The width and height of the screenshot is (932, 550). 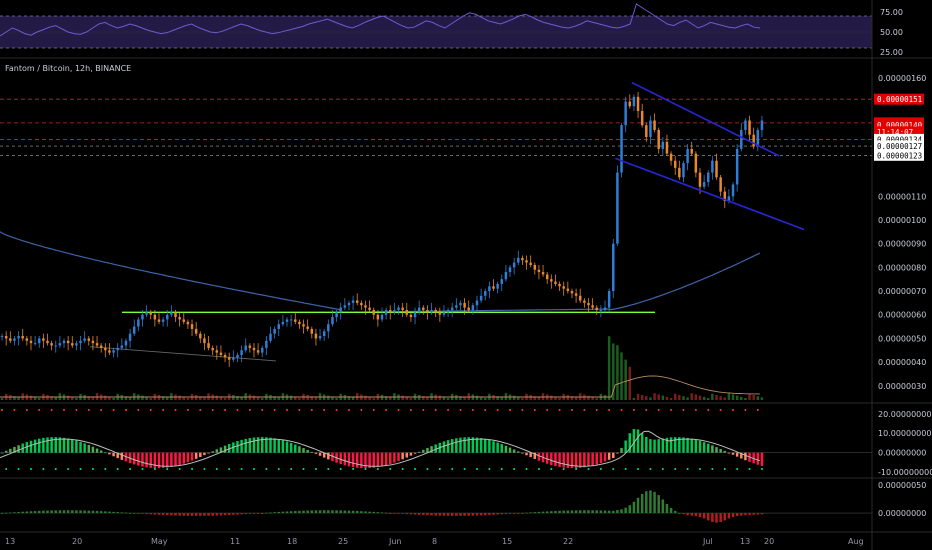 What do you see at coordinates (904, 414) in the screenshot?
I see `macd-tick-label: 20.00000000` at bounding box center [904, 414].